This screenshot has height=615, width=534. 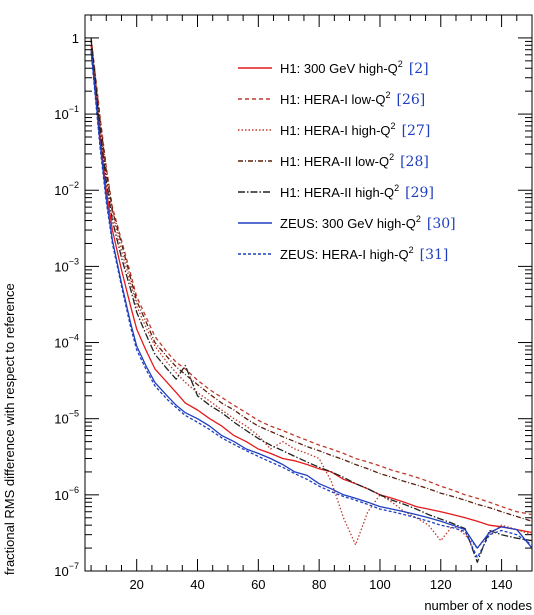 What do you see at coordinates (419, 193) in the screenshot?
I see `legend-reference: [29]` at bounding box center [419, 193].